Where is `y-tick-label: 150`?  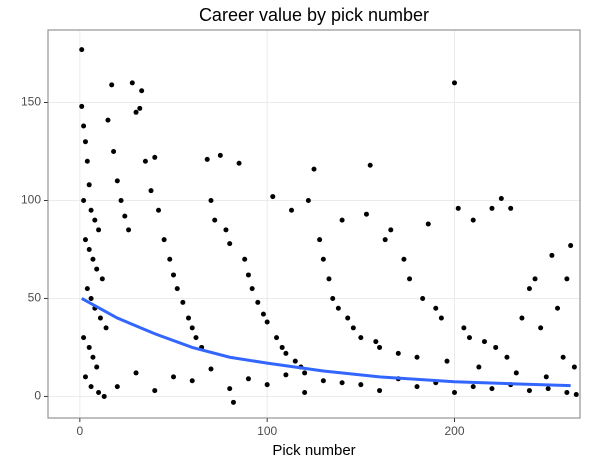
y-tick-label: 150 is located at coordinates (31, 102).